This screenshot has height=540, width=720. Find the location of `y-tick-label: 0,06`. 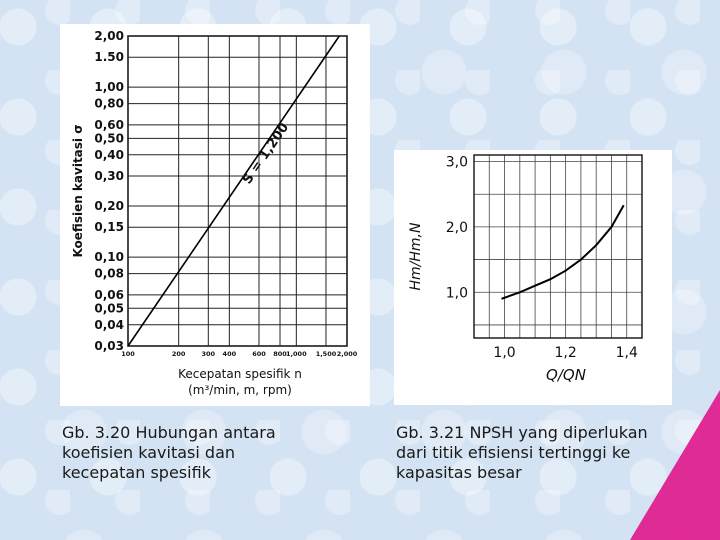

y-tick-label: 0,06 is located at coordinates (109, 295).